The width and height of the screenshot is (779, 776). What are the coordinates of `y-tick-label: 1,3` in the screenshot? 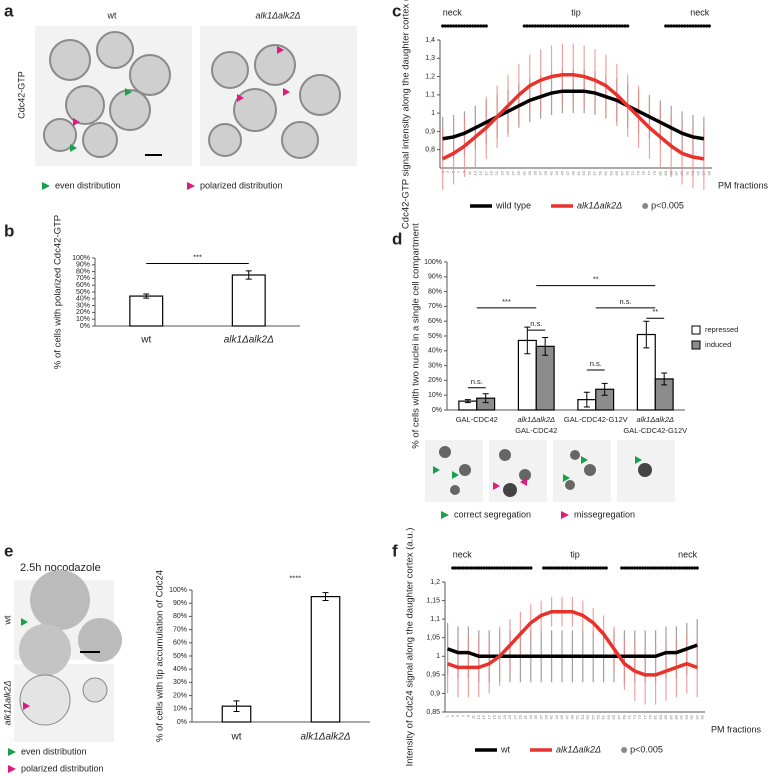 It's located at (430, 58).